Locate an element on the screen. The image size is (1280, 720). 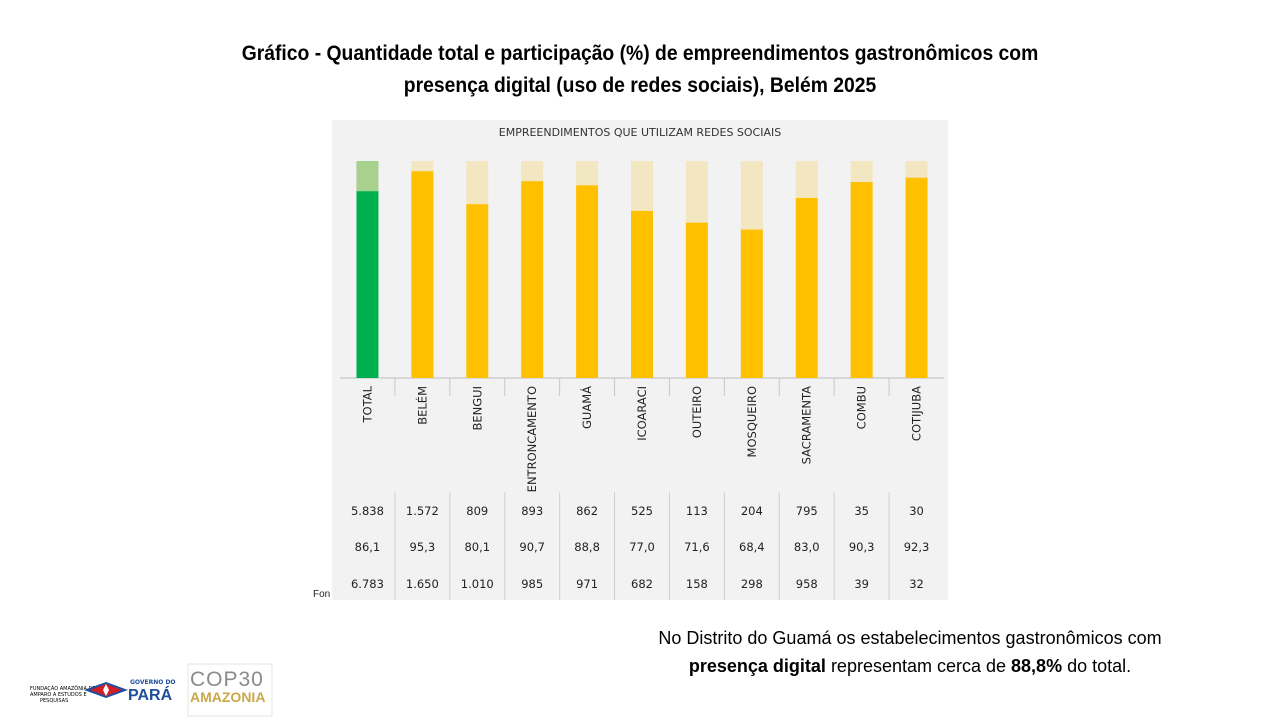
table-cell: 958 is located at coordinates (807, 584).